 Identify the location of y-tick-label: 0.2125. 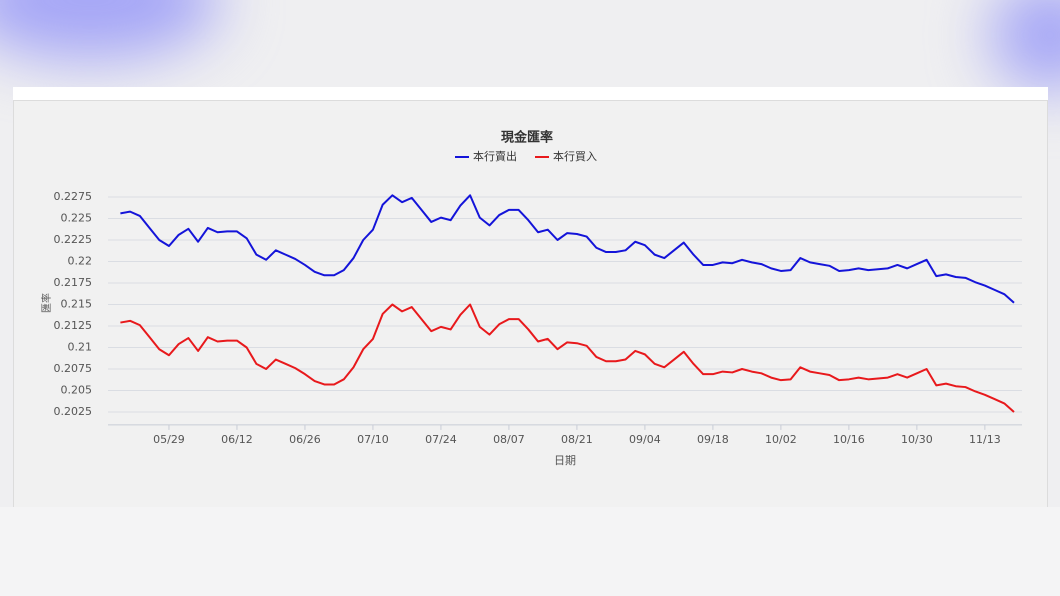
(73, 325).